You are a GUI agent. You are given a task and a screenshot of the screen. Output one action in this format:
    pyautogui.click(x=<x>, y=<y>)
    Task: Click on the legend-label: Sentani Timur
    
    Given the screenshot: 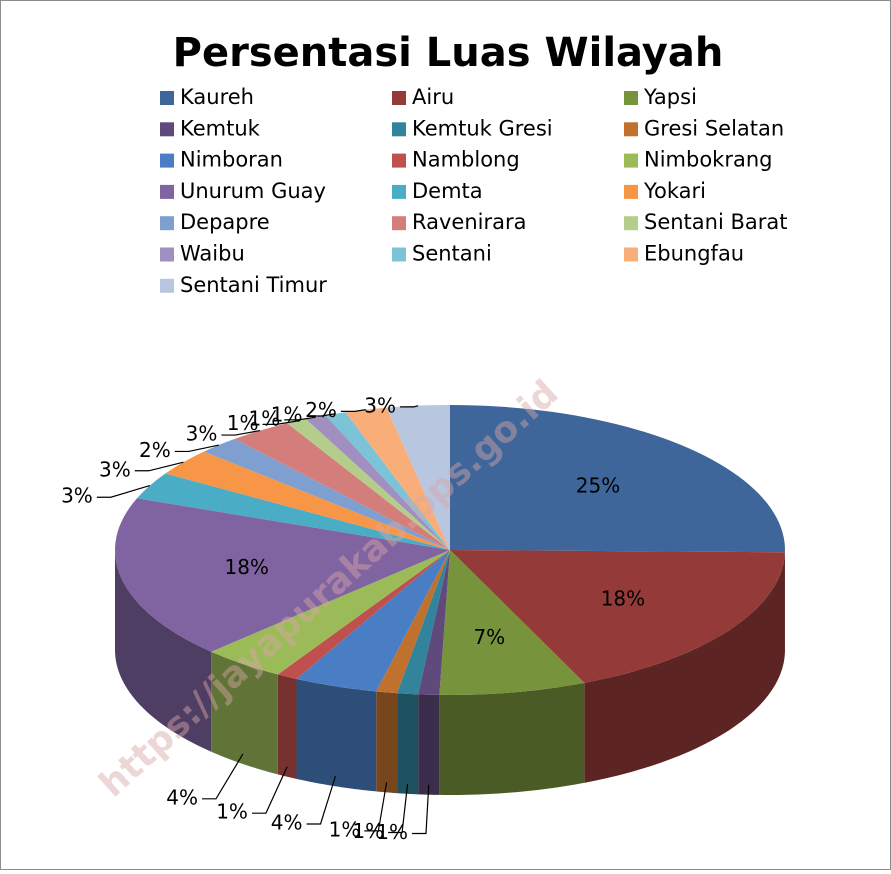 What is the action you would take?
    pyautogui.click(x=253, y=285)
    